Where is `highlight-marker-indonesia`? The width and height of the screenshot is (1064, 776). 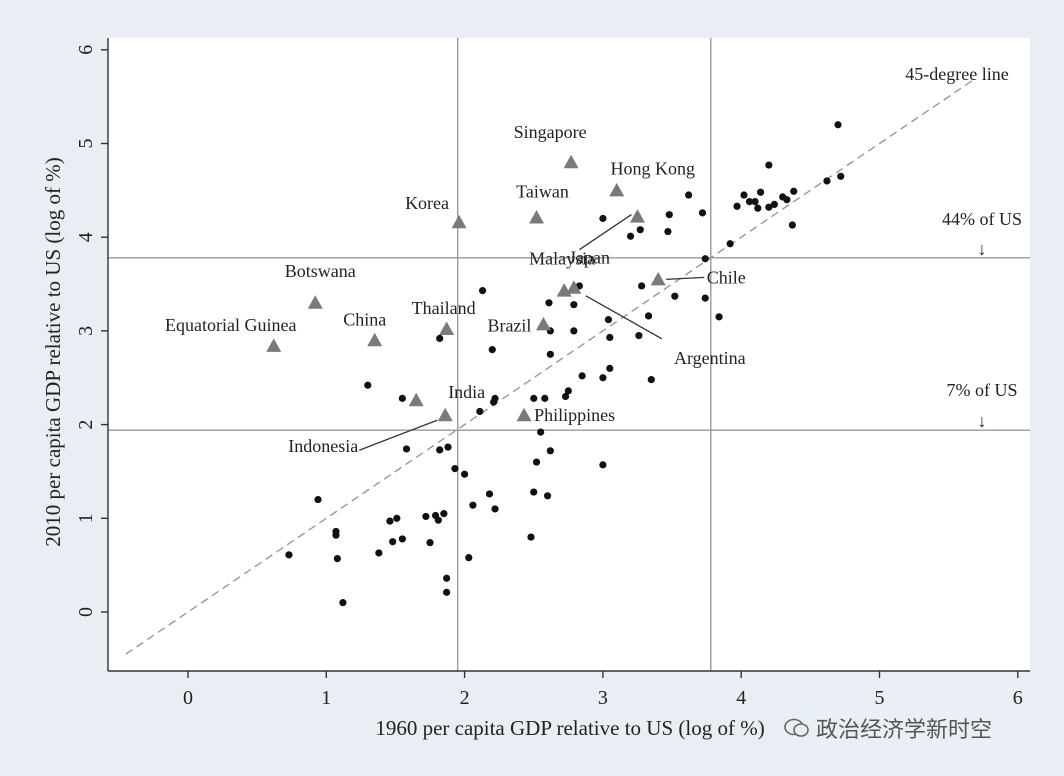
highlight-marker-indonesia is located at coordinates (445, 414).